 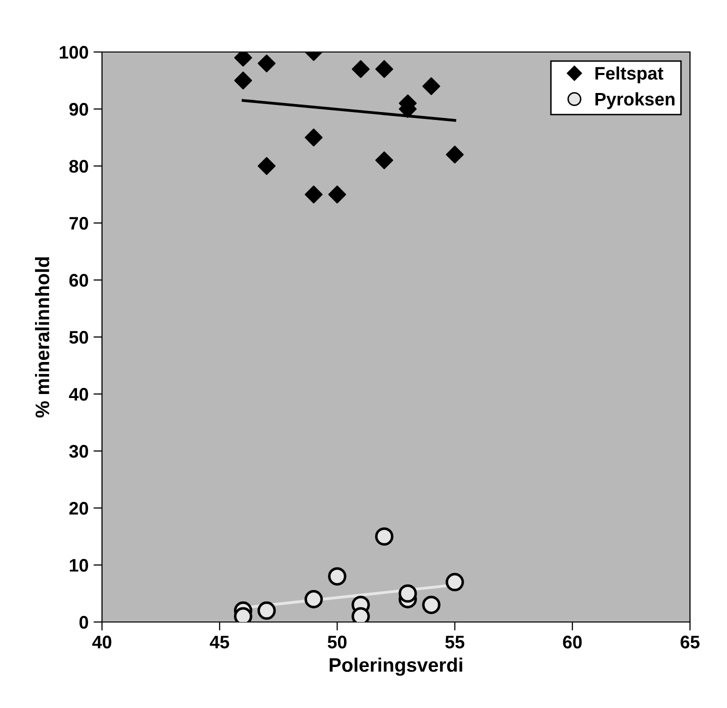 What do you see at coordinates (83, 622) in the screenshot?
I see `y-tick-label: 0` at bounding box center [83, 622].